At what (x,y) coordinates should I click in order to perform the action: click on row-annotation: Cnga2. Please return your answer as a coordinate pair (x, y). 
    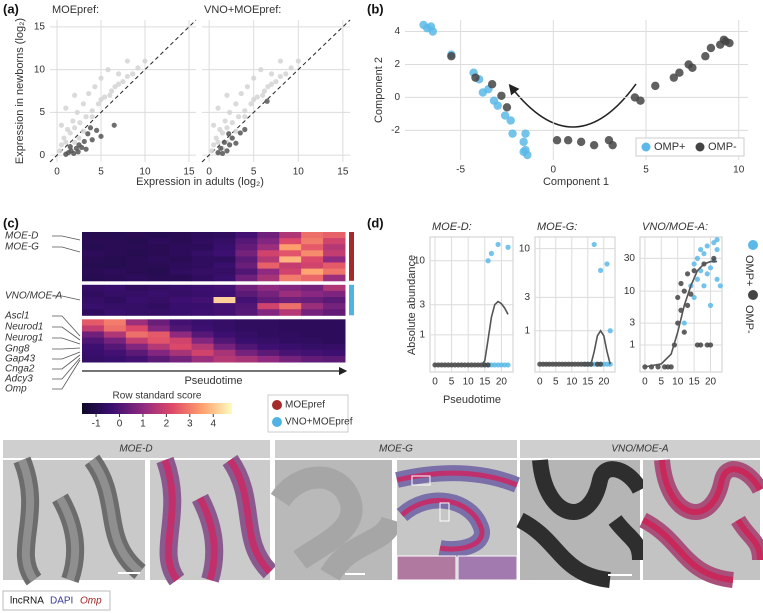
    Looking at the image, I should click on (20, 369).